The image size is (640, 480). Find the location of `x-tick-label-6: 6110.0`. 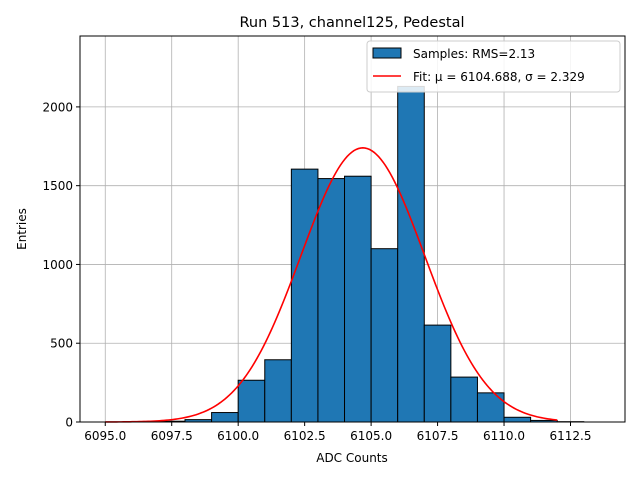

x-tick-label-6: 6110.0 is located at coordinates (504, 436).